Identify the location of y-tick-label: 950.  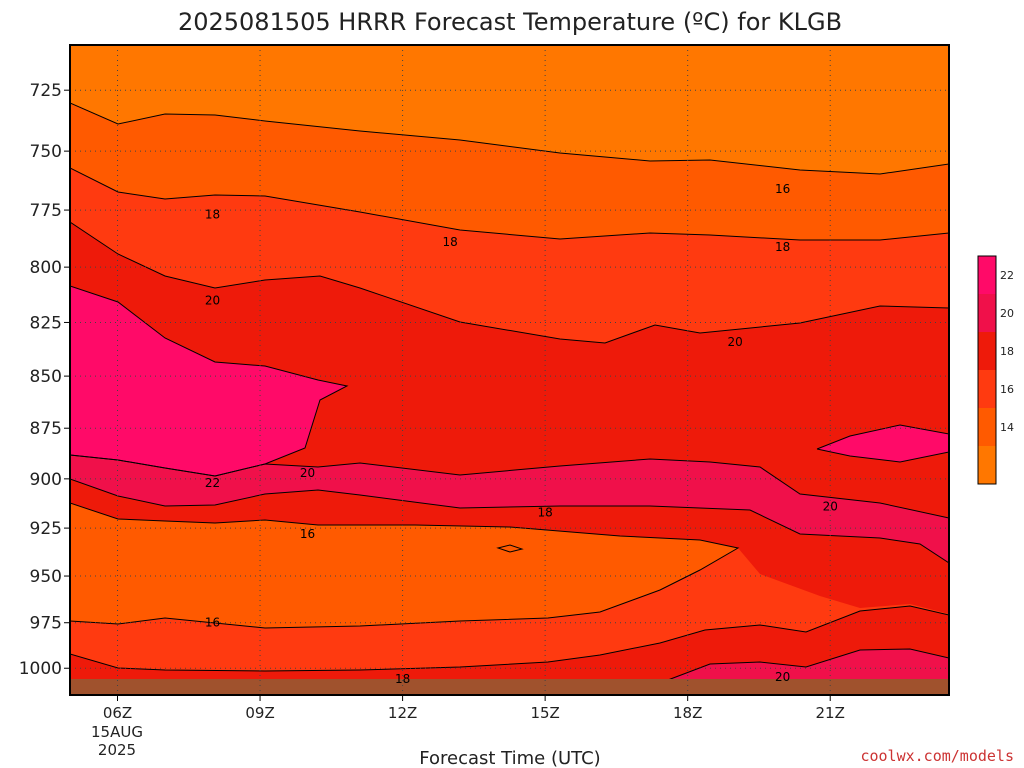
(46, 577).